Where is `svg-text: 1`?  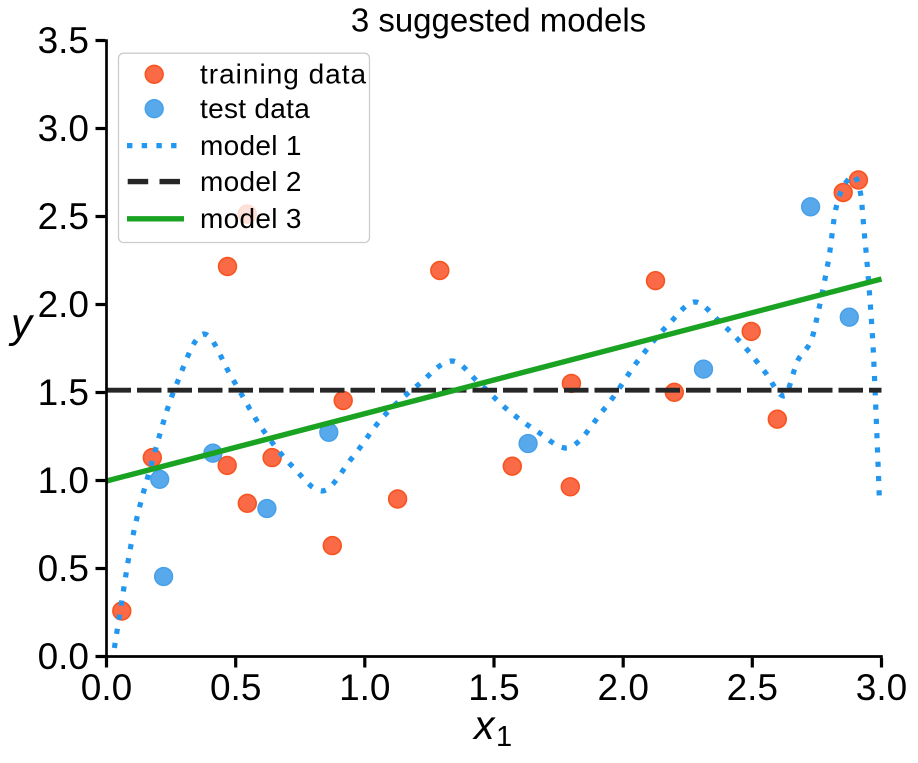
svg-text: 1 is located at coordinates (504, 737).